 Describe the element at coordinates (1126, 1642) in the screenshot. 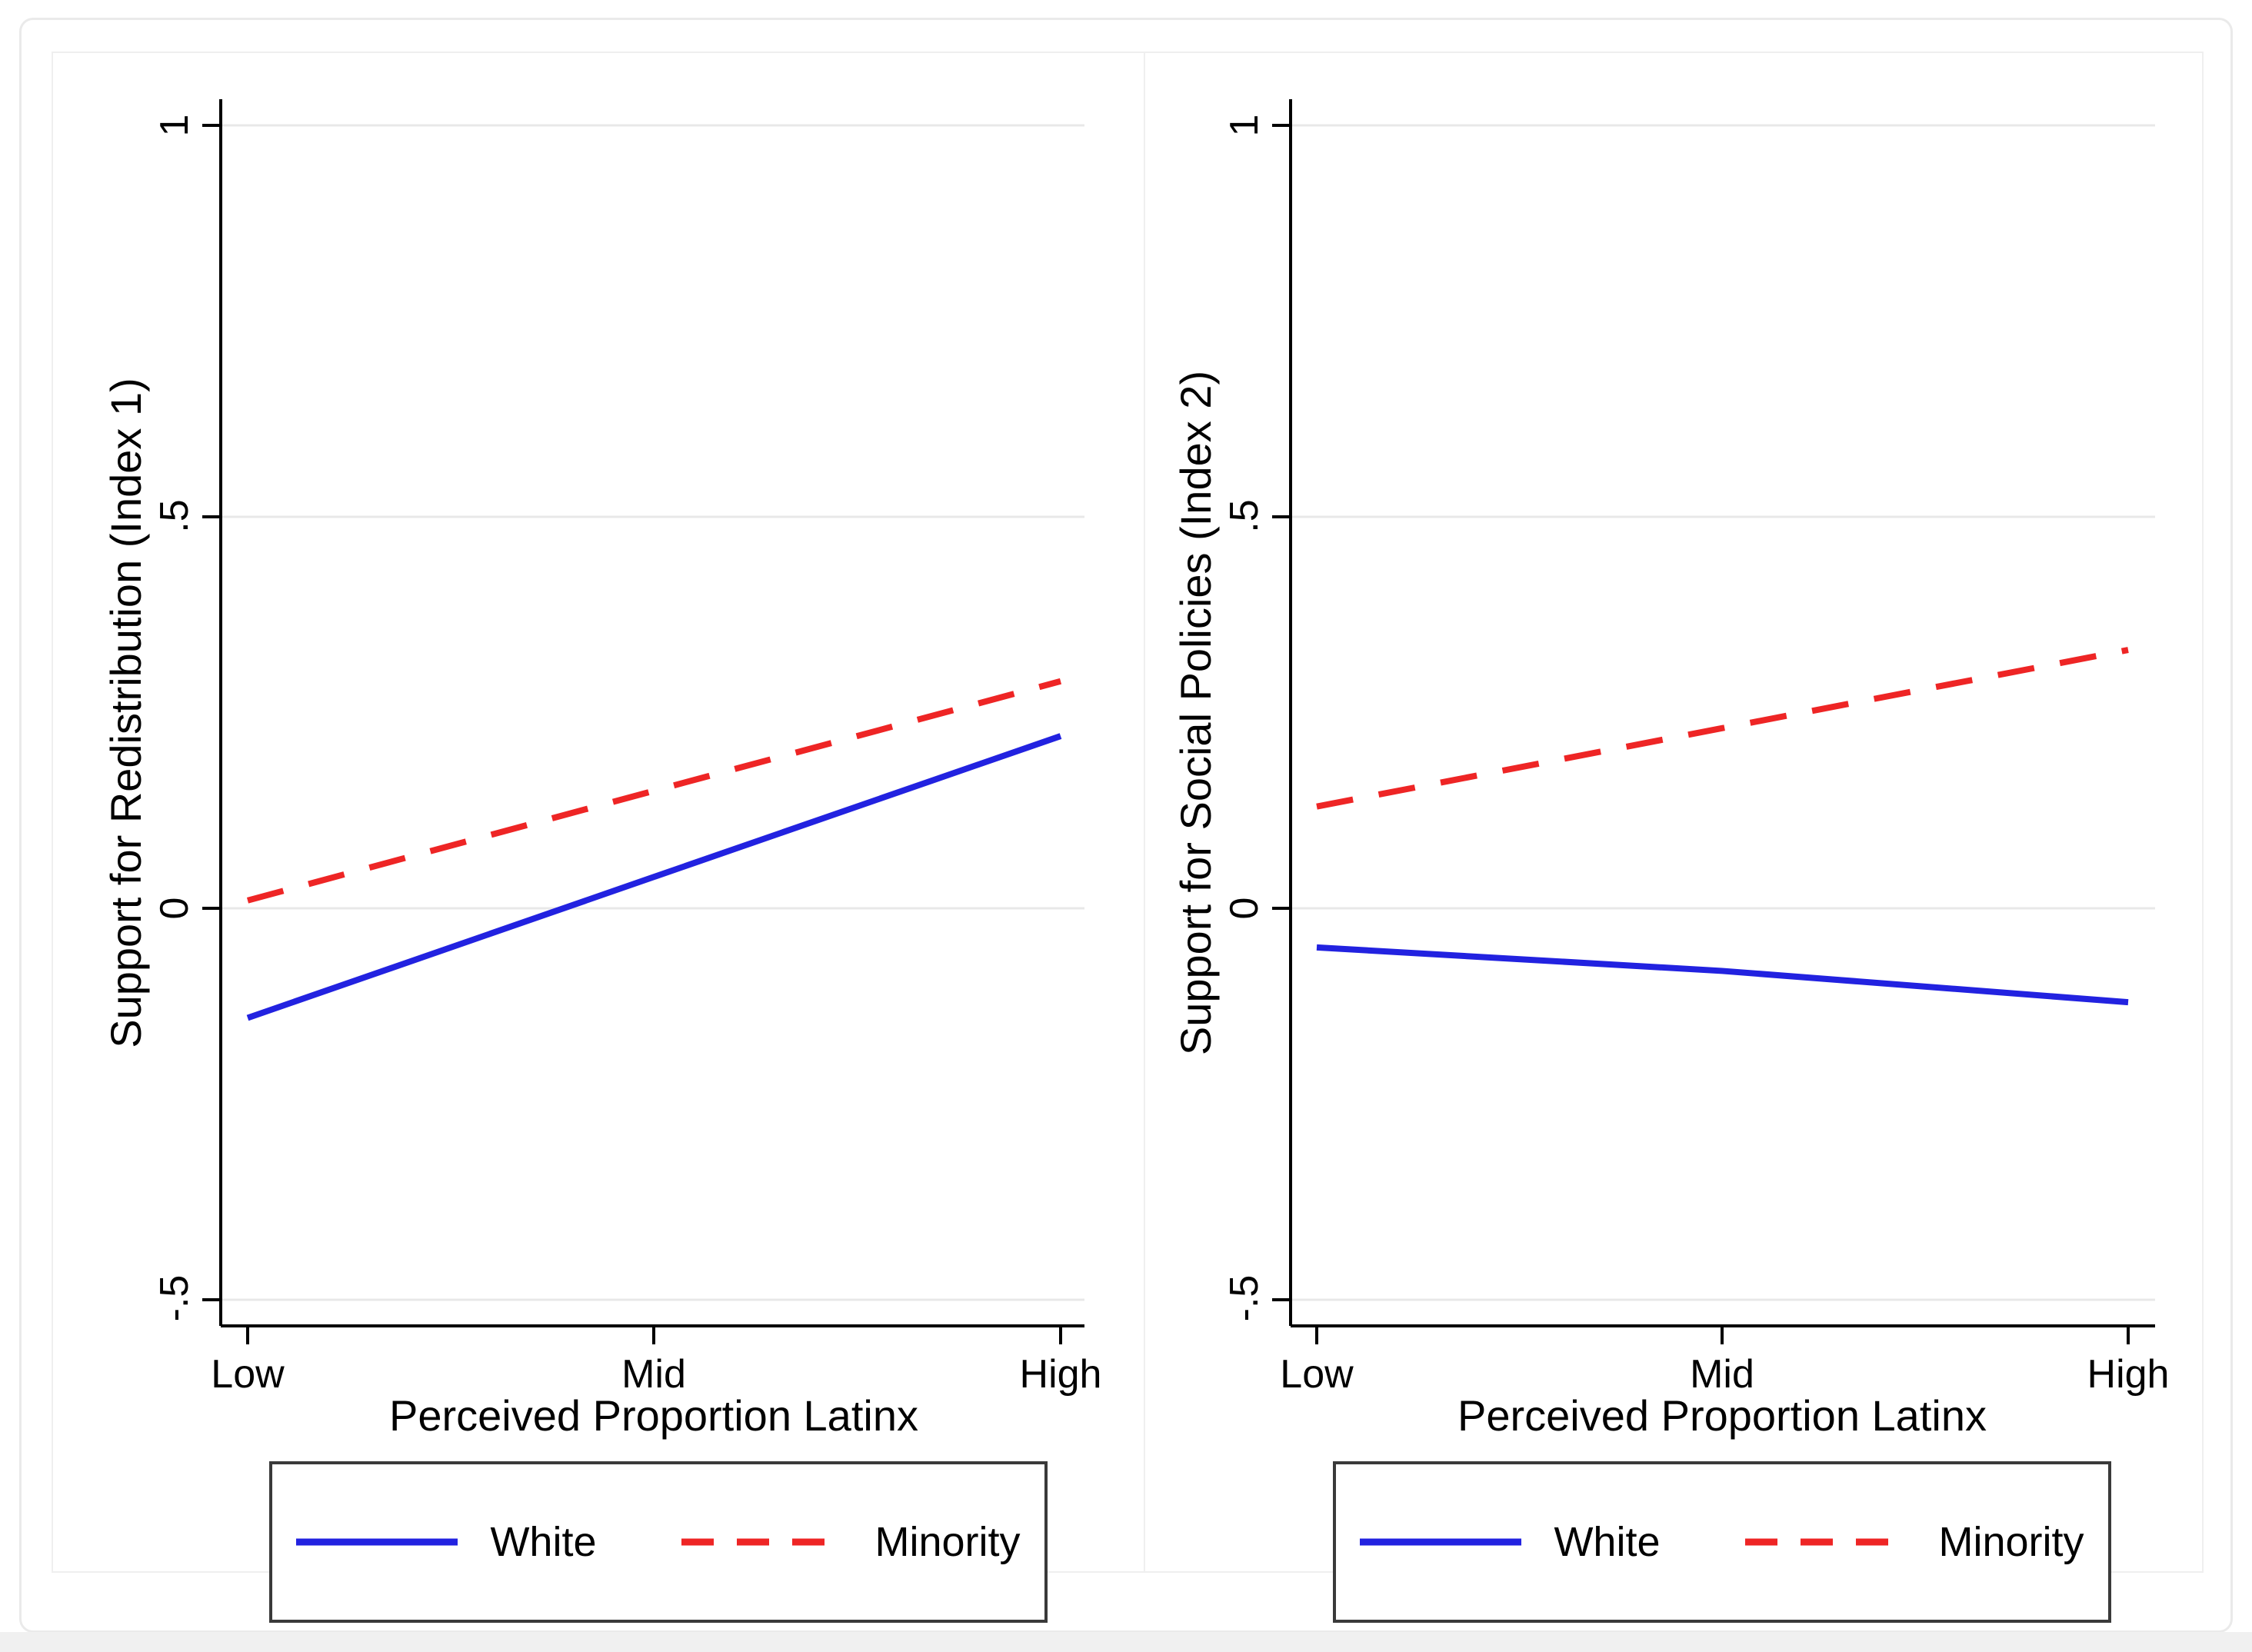

I see `footer-band` at that location.